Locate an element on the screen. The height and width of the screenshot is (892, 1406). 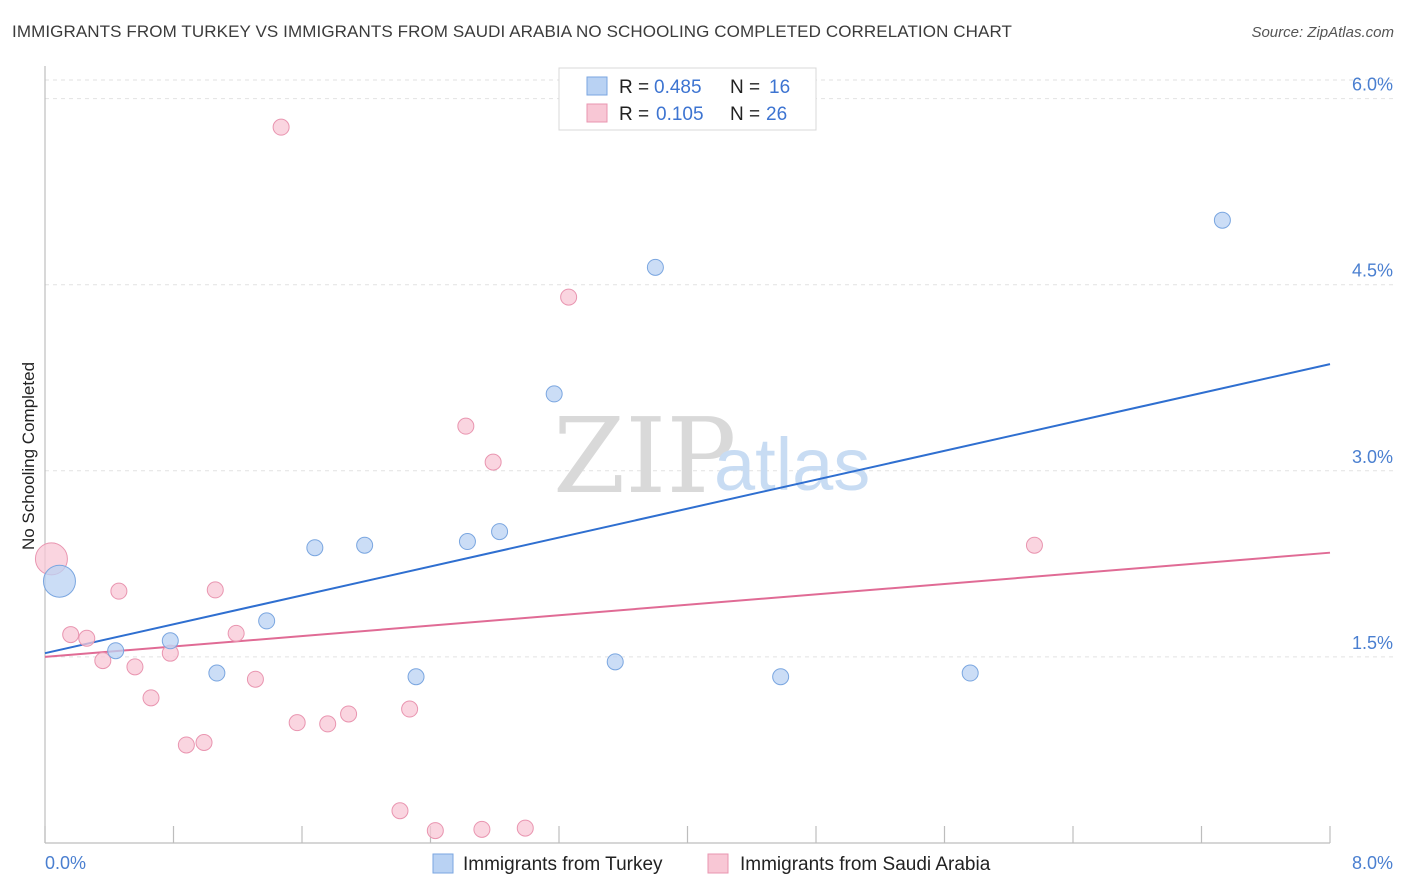
series-legend-swatch-saudi is located at coordinates (718, 863).